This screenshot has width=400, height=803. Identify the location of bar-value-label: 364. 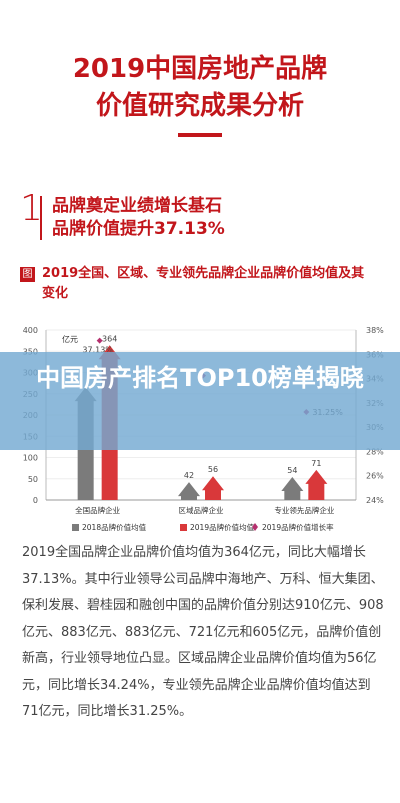
(109, 338).